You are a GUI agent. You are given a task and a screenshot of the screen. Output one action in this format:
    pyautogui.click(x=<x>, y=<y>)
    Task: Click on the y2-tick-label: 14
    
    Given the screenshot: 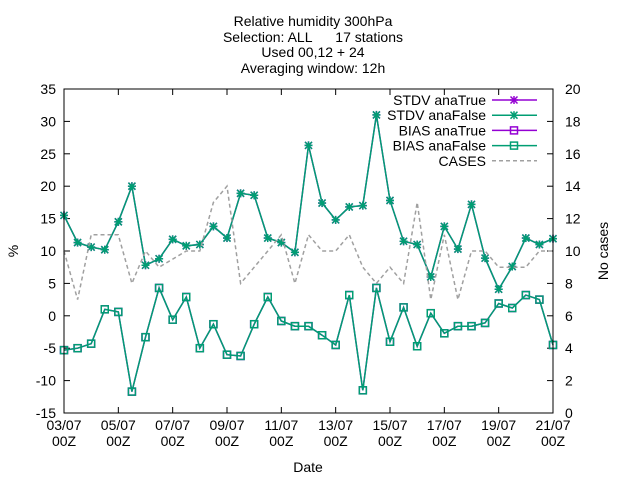 What is the action you would take?
    pyautogui.click(x=573, y=186)
    